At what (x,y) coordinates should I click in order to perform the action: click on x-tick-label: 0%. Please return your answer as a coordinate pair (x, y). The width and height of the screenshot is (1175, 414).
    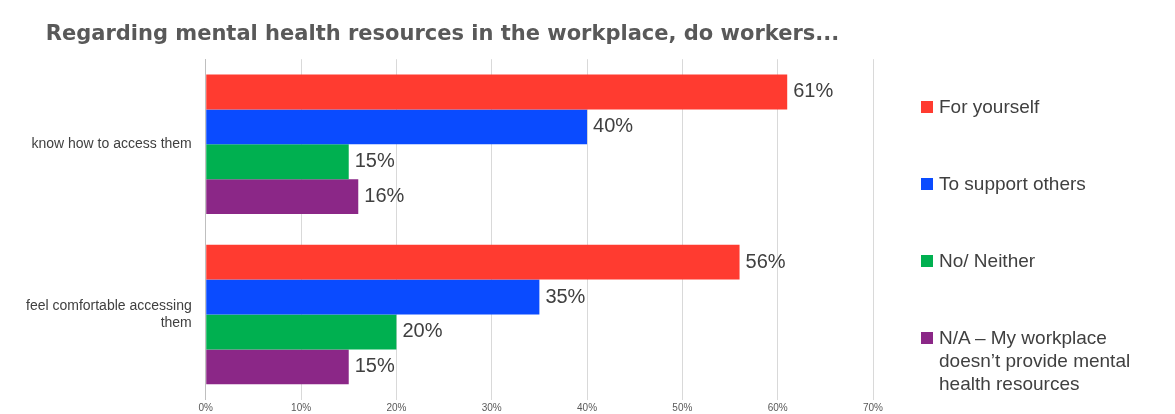
    Looking at the image, I should click on (206, 408).